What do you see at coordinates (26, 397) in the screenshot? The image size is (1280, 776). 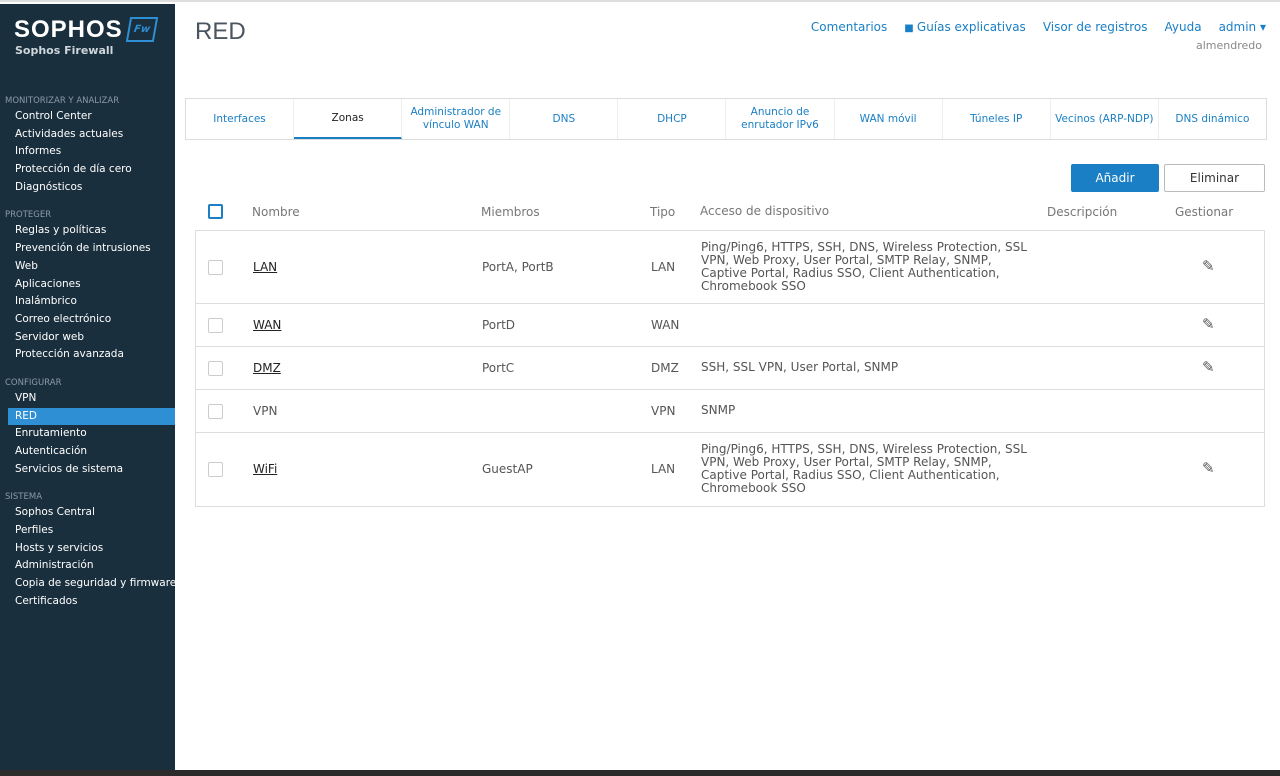 I see `sidebar-item-vpn: VPN` at bounding box center [26, 397].